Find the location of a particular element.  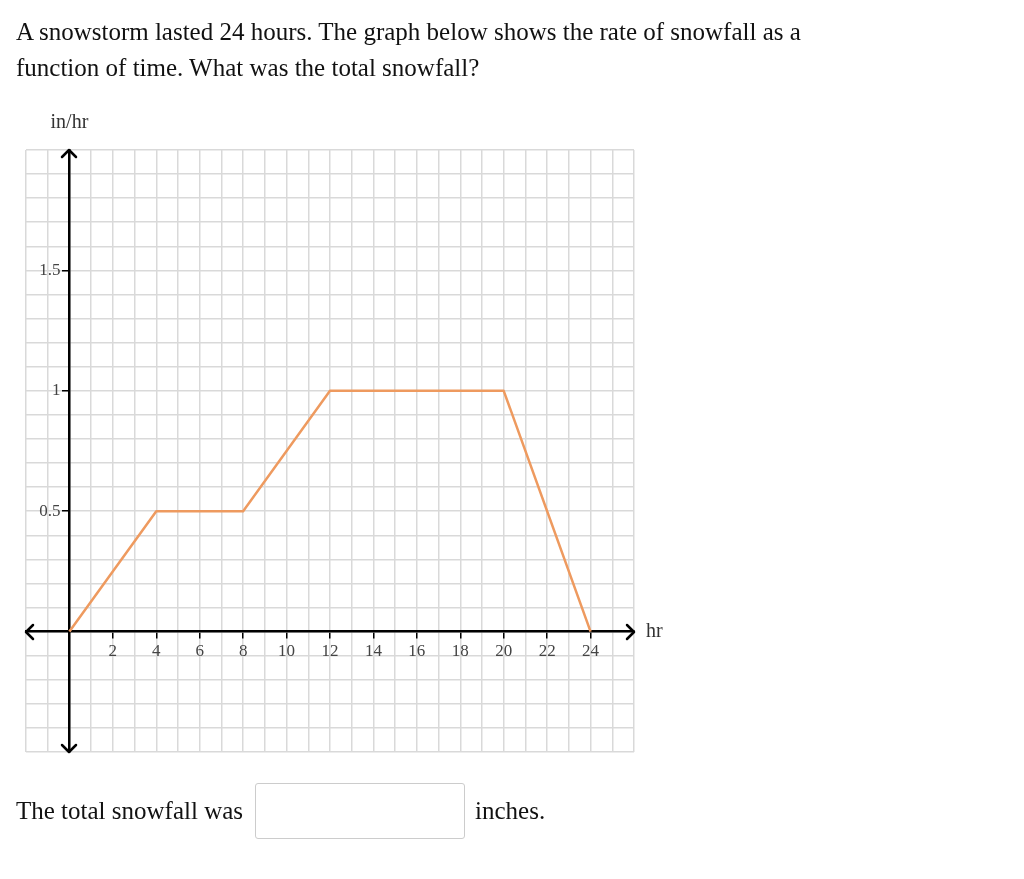

y-tick-label: 1 is located at coordinates (56, 390).